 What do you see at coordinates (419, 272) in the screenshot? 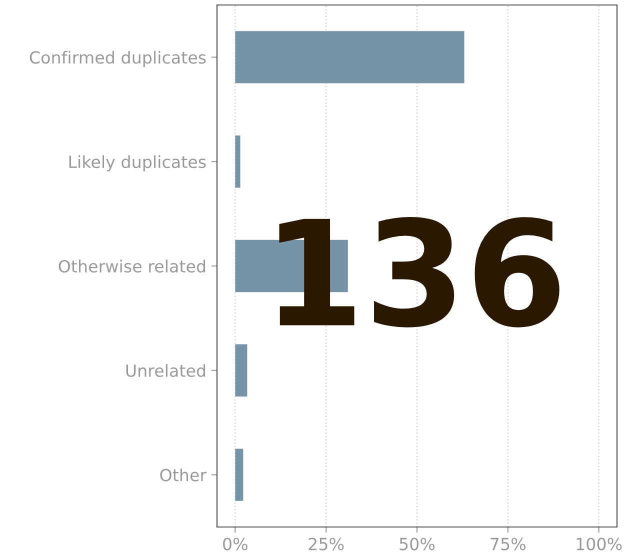
I see `annotation: 136` at bounding box center [419, 272].